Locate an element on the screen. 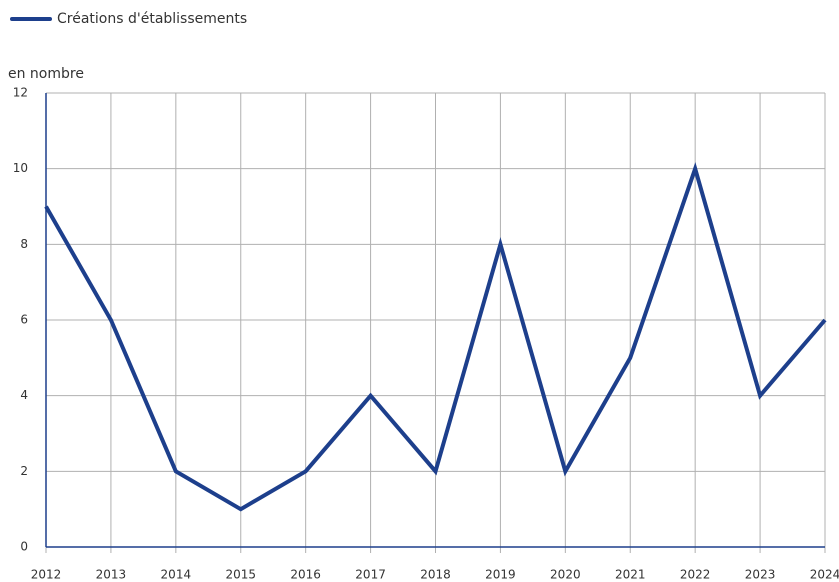  x-tick-label: 2019 is located at coordinates (500, 575).